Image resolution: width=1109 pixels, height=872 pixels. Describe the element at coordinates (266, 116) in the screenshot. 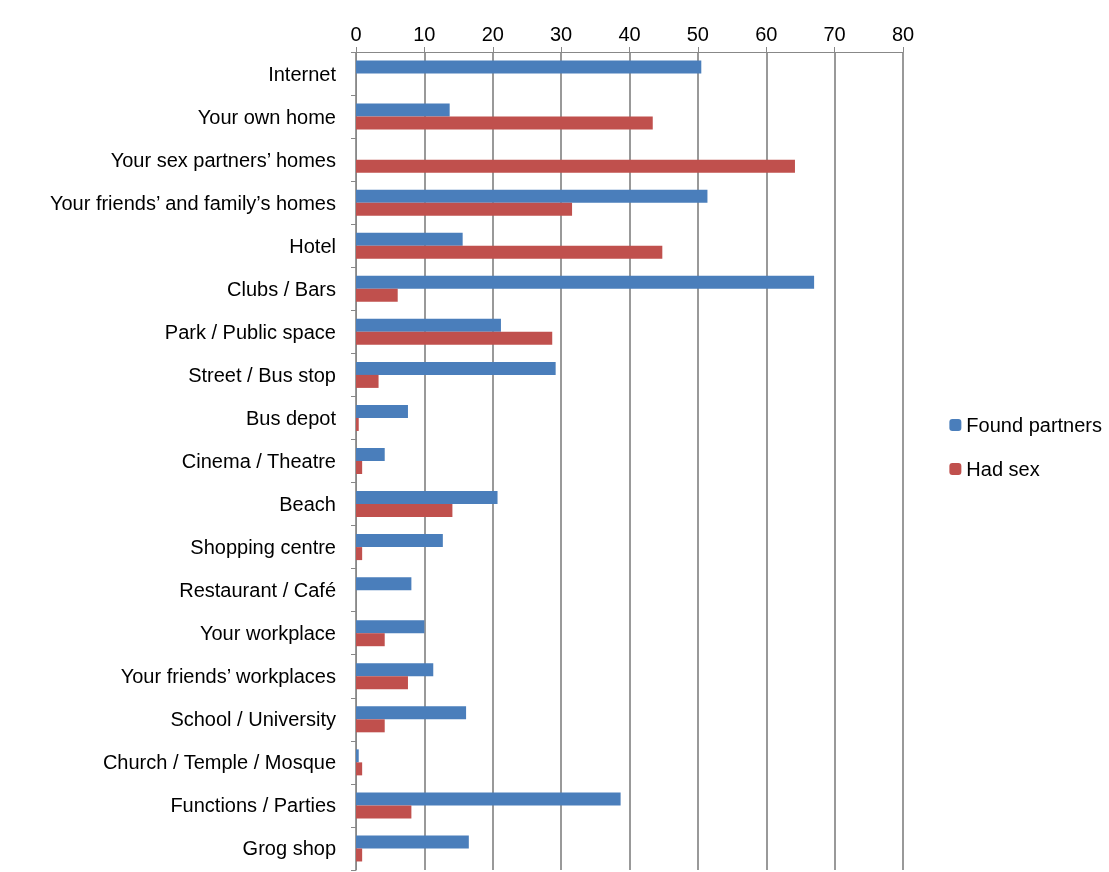

I see `y-tick-label: Your own home` at that location.